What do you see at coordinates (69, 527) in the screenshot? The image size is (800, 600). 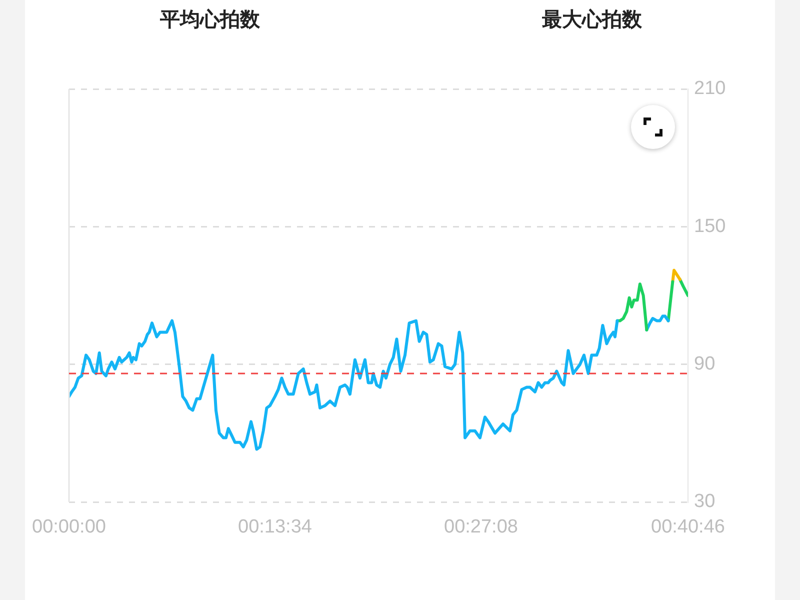 I see `x-tick-label: 00:00:00` at bounding box center [69, 527].